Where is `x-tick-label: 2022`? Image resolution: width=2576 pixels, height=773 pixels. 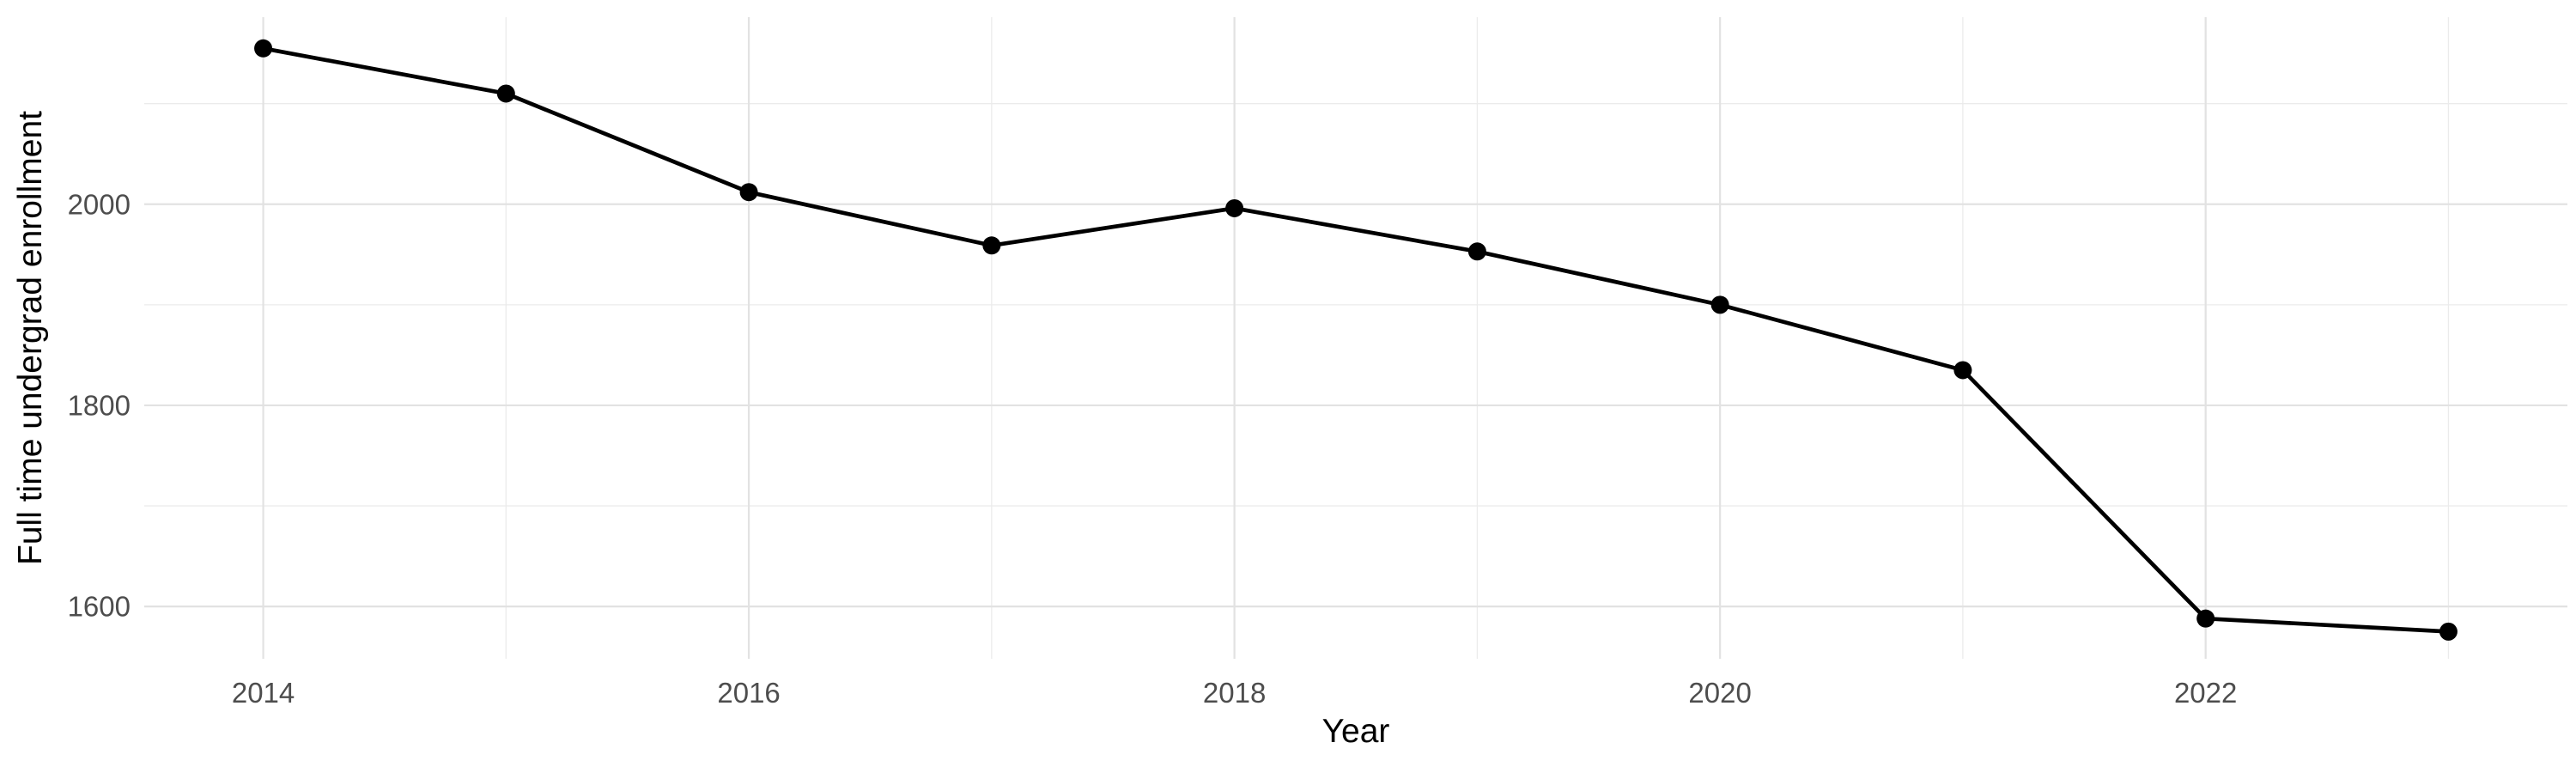 x-tick-label: 2022 is located at coordinates (2206, 693).